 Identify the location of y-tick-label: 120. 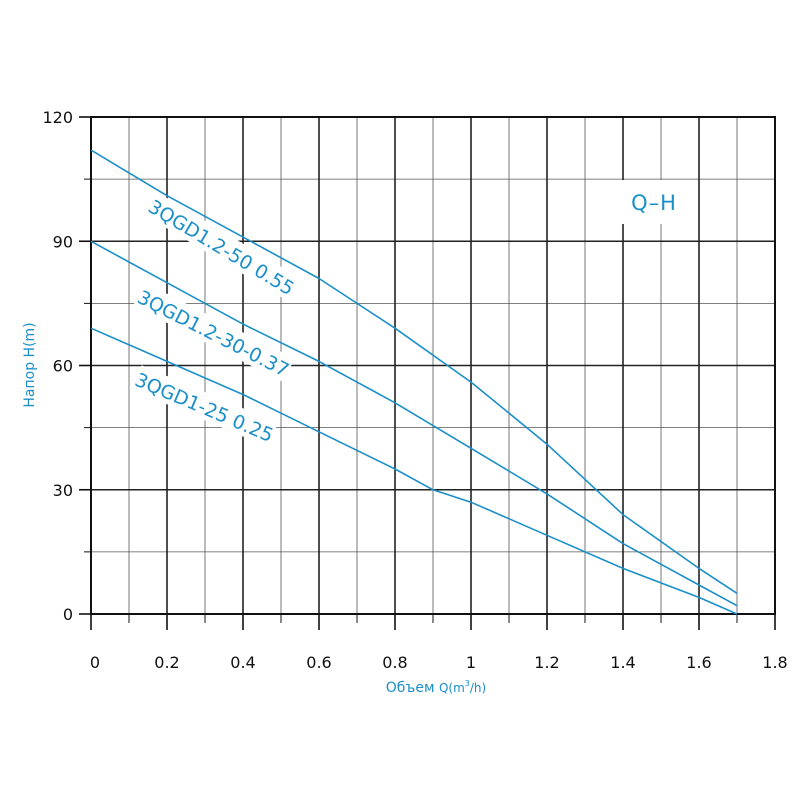
(57, 117).